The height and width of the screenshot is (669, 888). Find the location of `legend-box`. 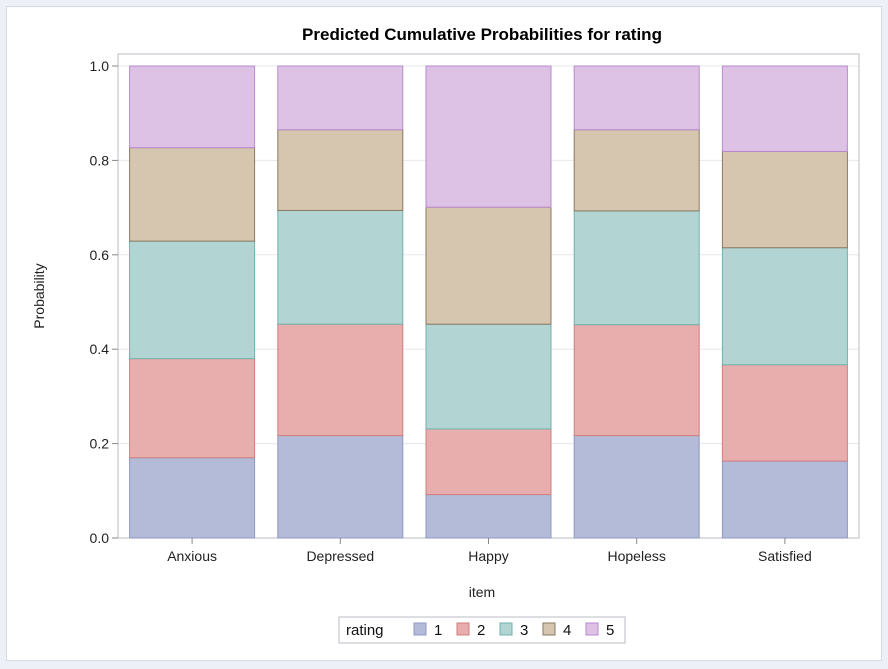

legend-box is located at coordinates (482, 630).